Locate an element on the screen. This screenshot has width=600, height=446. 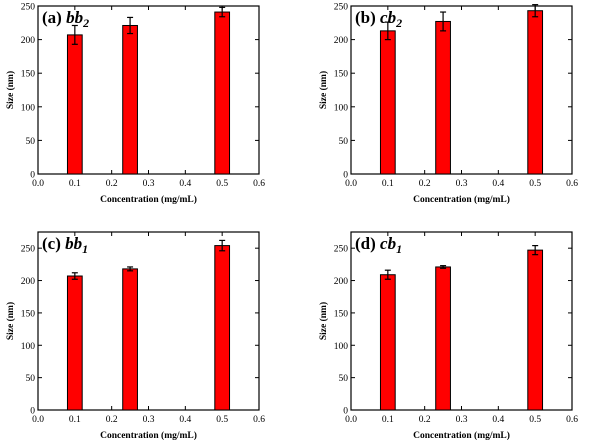
panel-title: (d) cb1 is located at coordinates (378, 245).